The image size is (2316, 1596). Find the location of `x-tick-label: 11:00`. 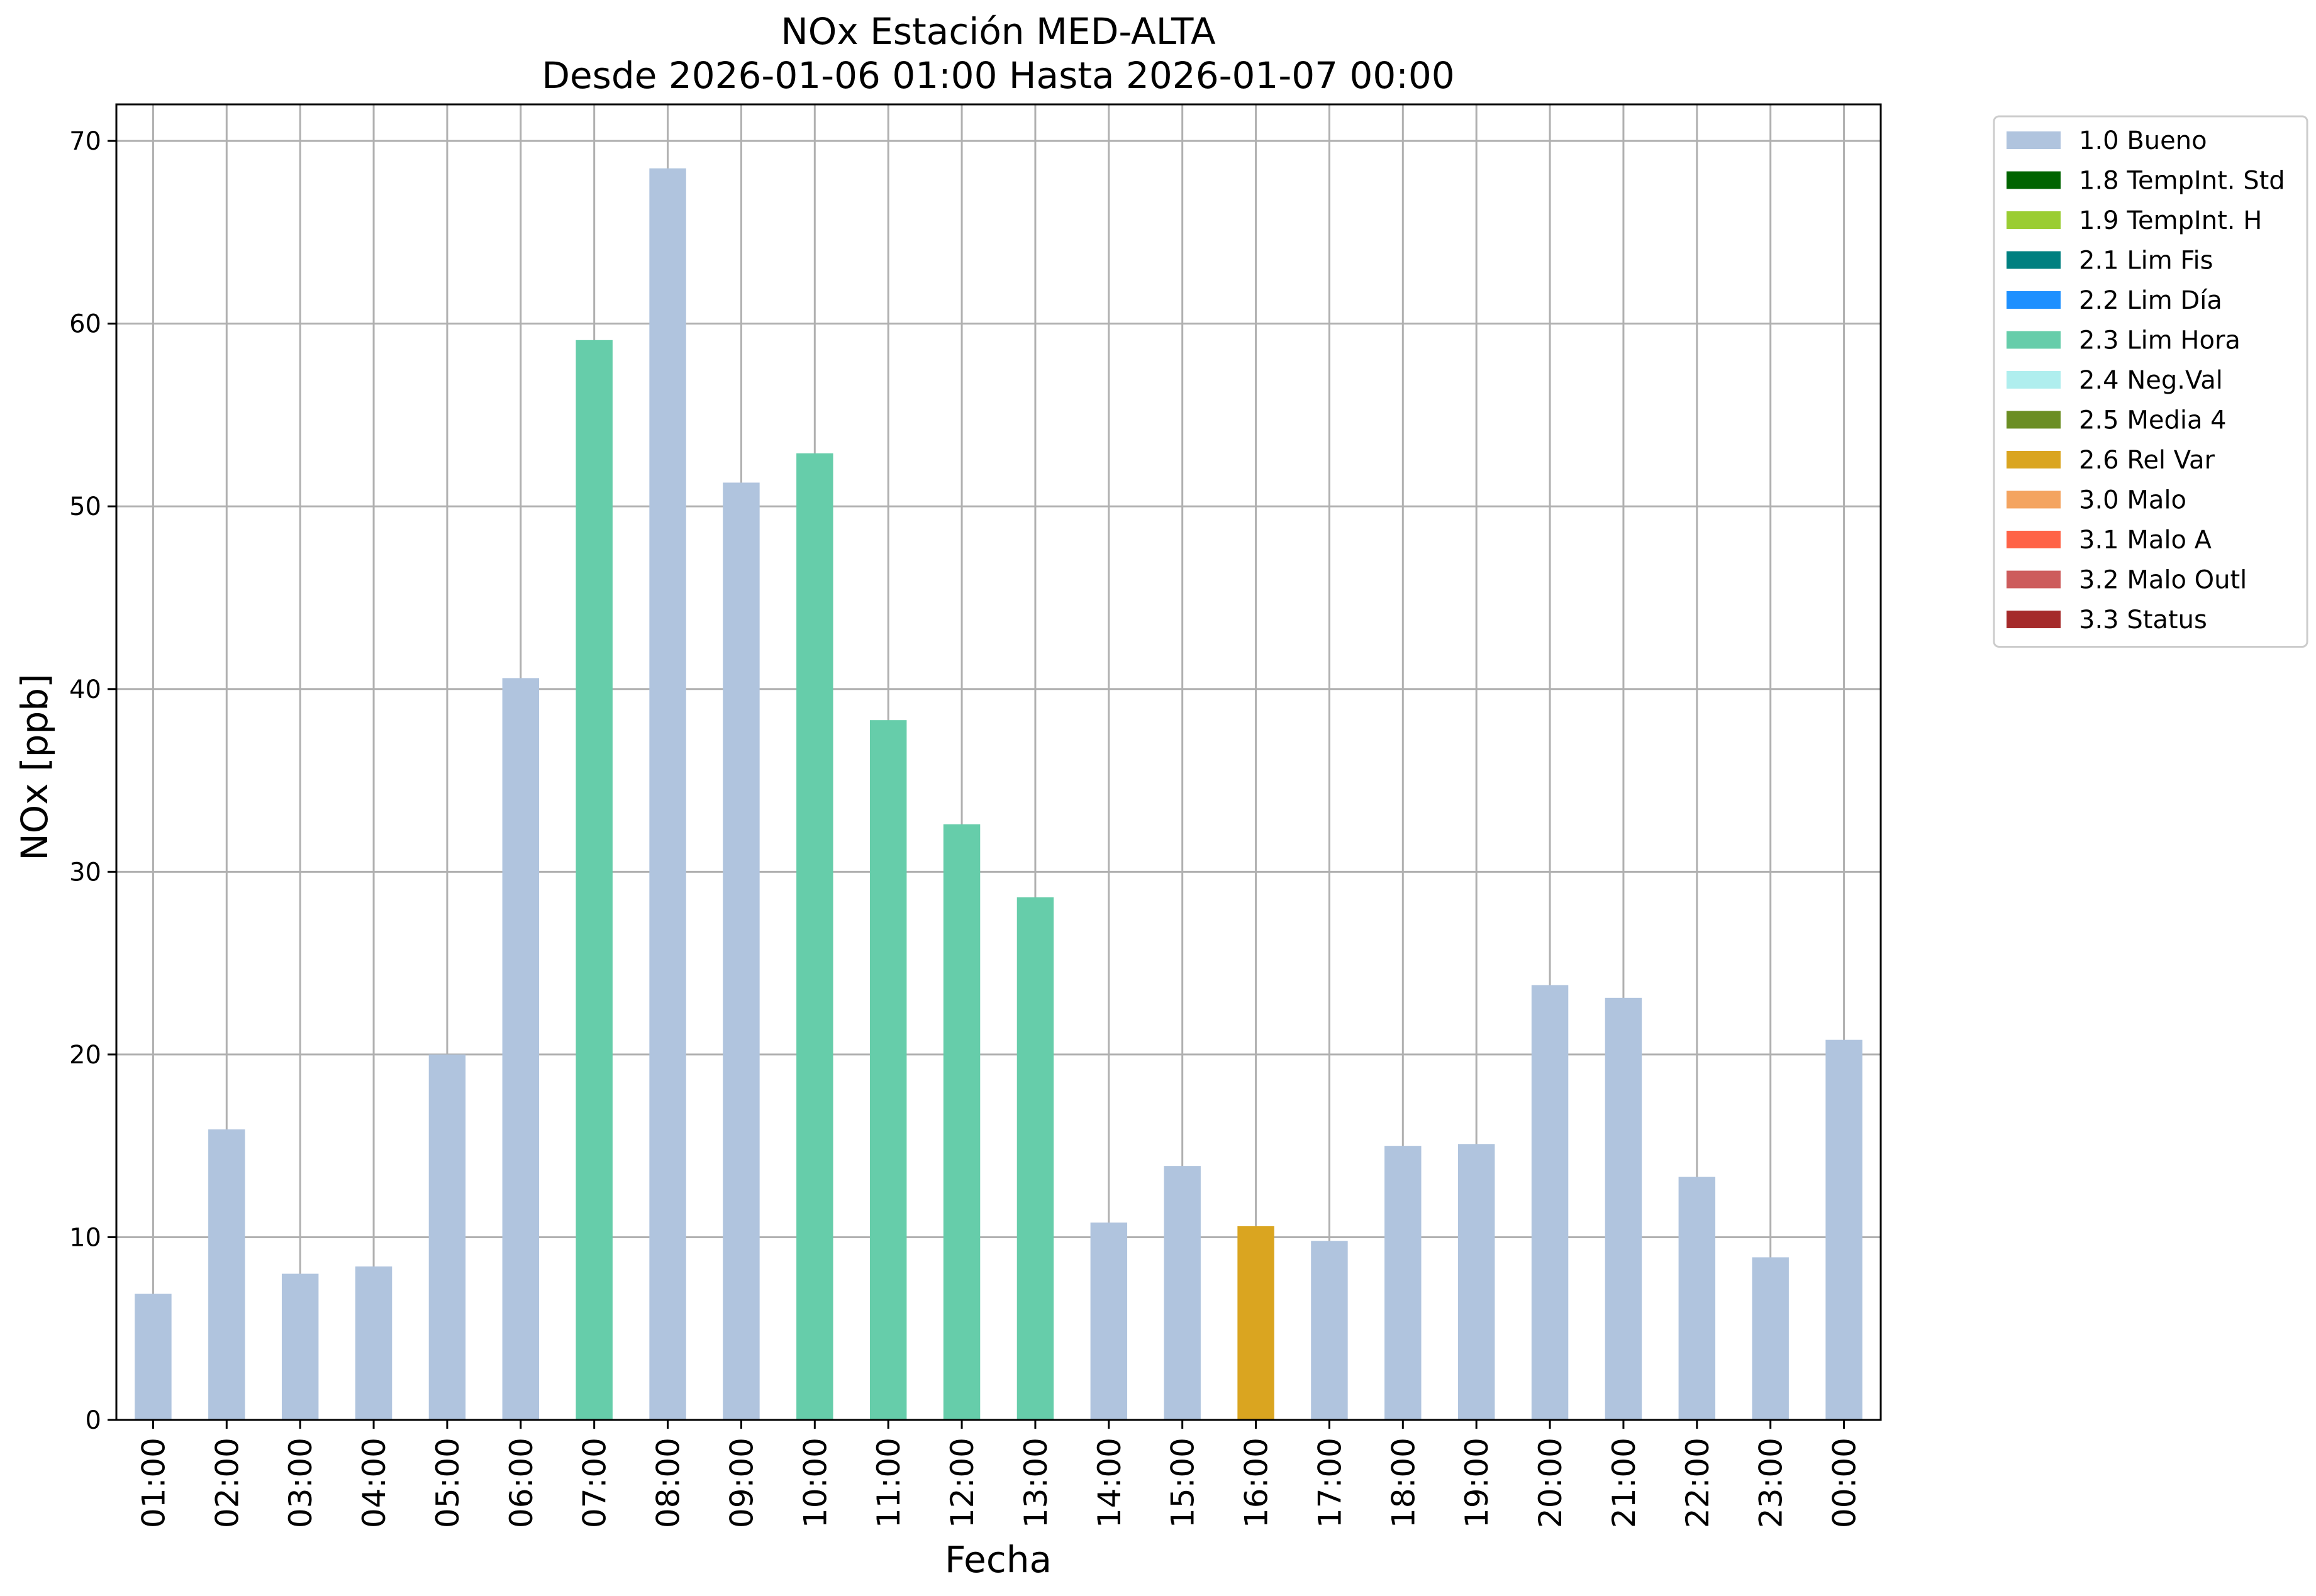

x-tick-label: 11:00 is located at coordinates (889, 1483).